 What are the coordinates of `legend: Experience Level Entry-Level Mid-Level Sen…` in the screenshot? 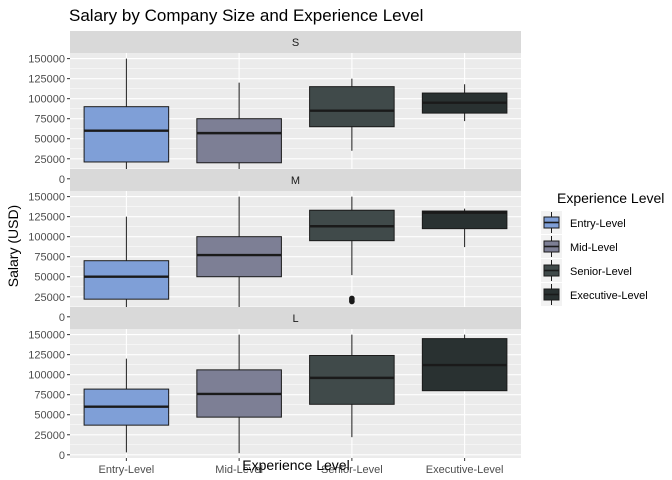 It's located at (602, 248).